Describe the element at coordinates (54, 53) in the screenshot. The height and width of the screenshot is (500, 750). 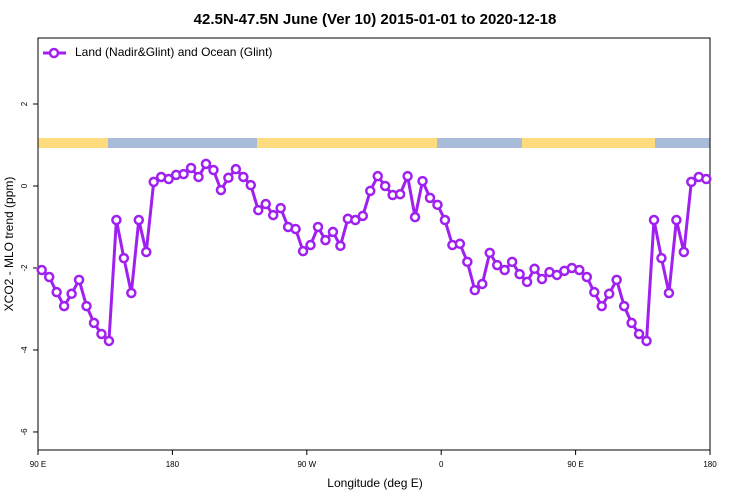
I see `legend-marker` at that location.